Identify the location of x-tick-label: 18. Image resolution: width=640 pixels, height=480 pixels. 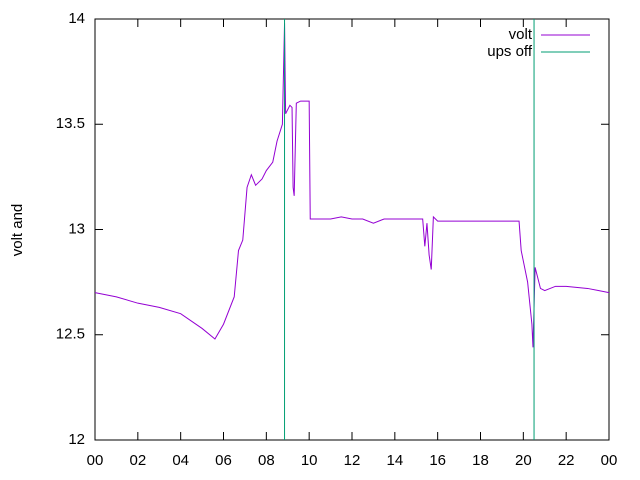
(480, 460).